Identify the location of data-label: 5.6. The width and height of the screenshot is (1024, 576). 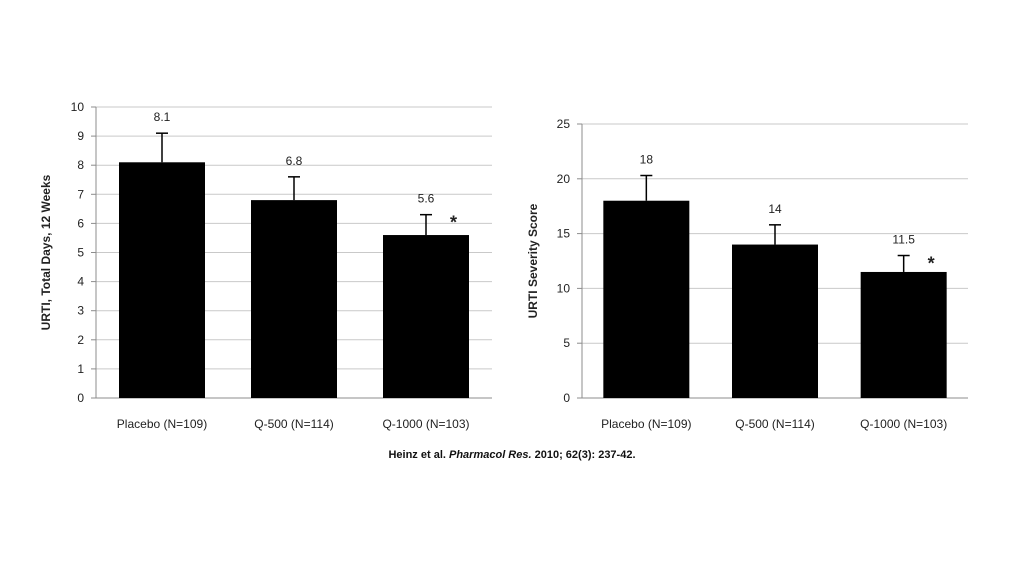
(426, 199).